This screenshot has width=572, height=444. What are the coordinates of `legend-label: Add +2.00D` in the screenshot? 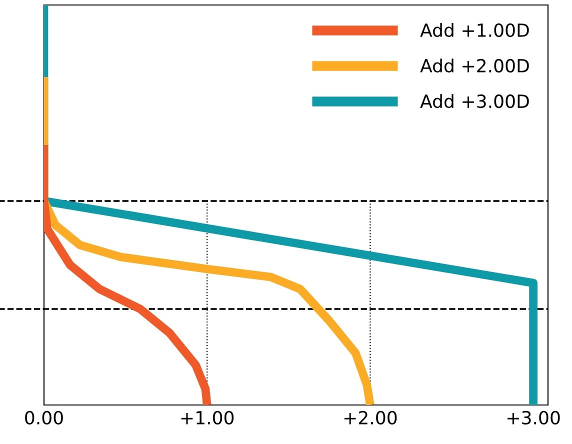 It's located at (474, 65).